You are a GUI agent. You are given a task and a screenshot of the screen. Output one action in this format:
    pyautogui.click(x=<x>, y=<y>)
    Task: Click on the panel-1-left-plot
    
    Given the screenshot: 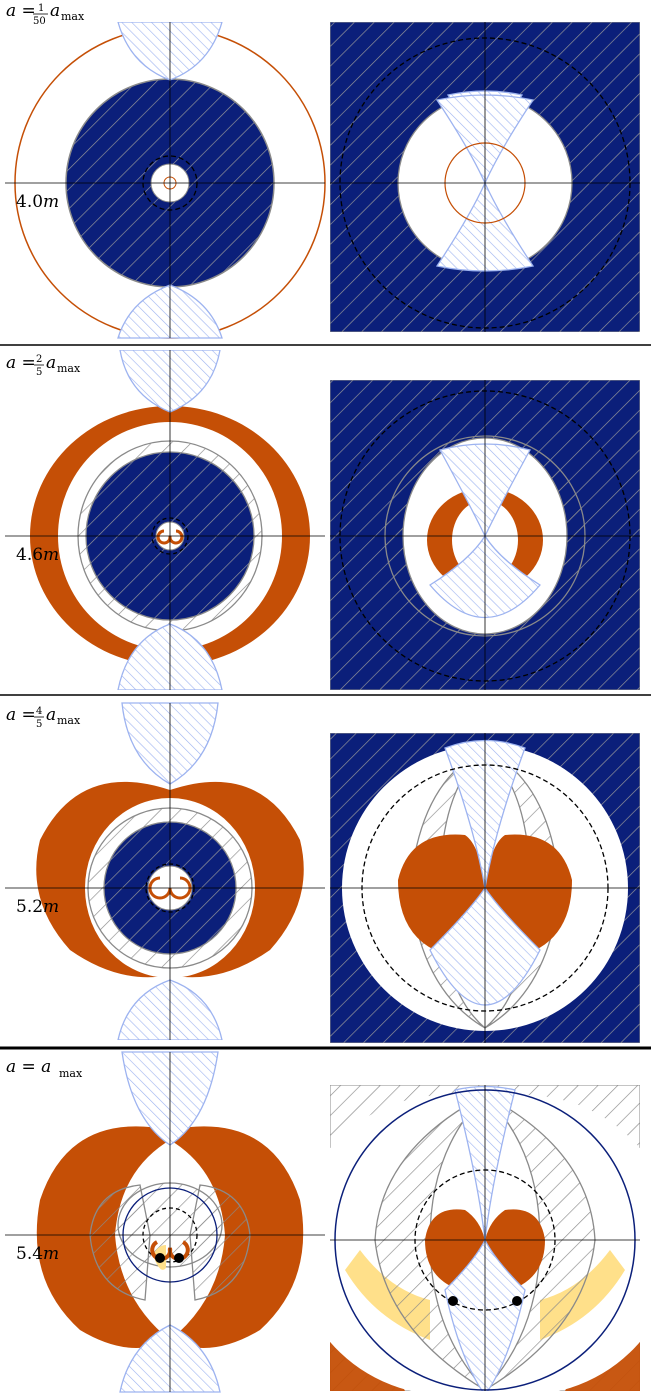 What is the action you would take?
    pyautogui.click(x=165, y=180)
    